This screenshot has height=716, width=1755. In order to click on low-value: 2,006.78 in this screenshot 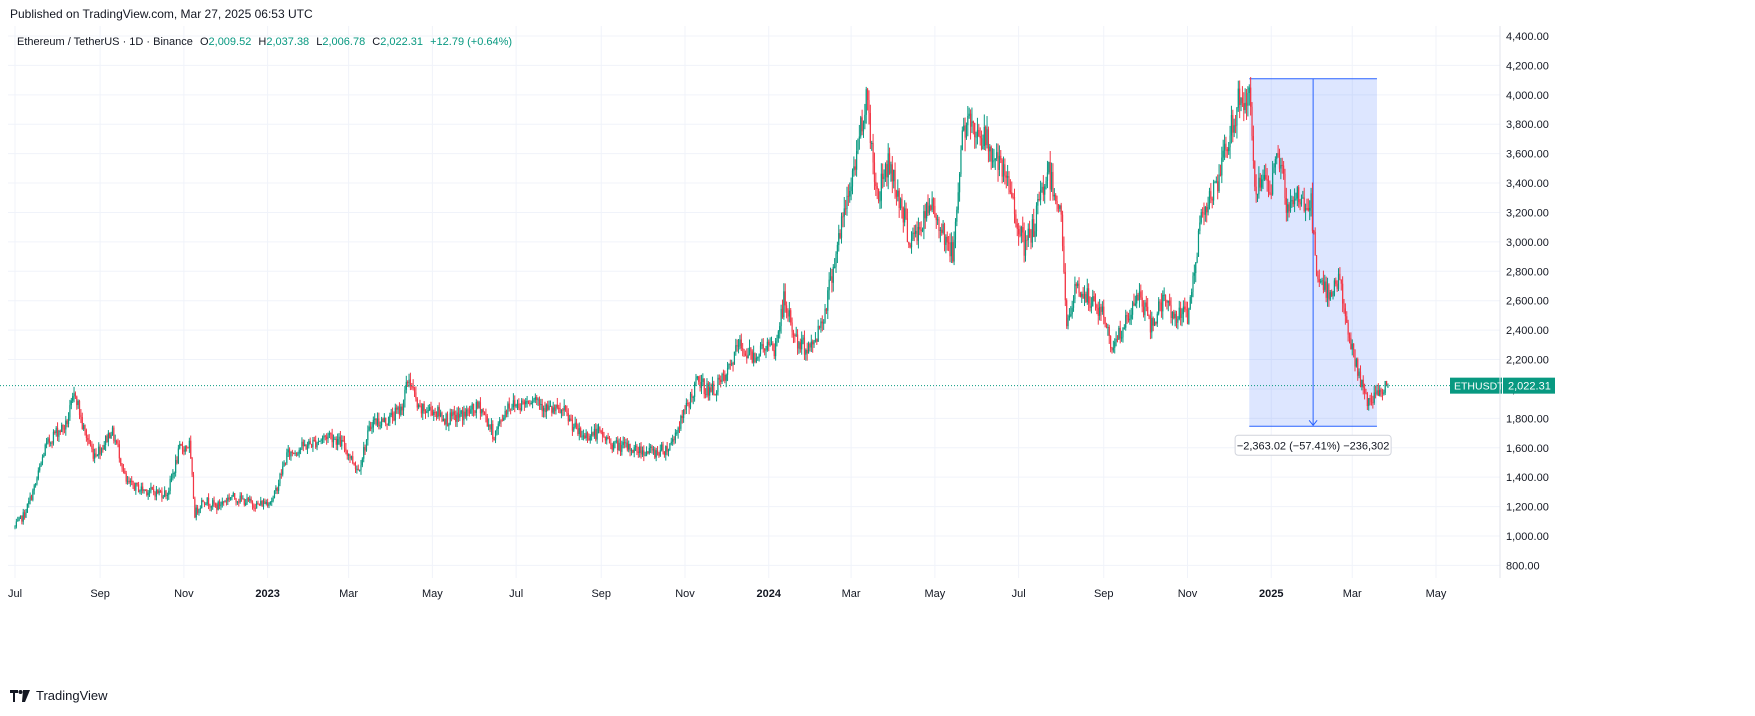, I will do `click(344, 42)`.